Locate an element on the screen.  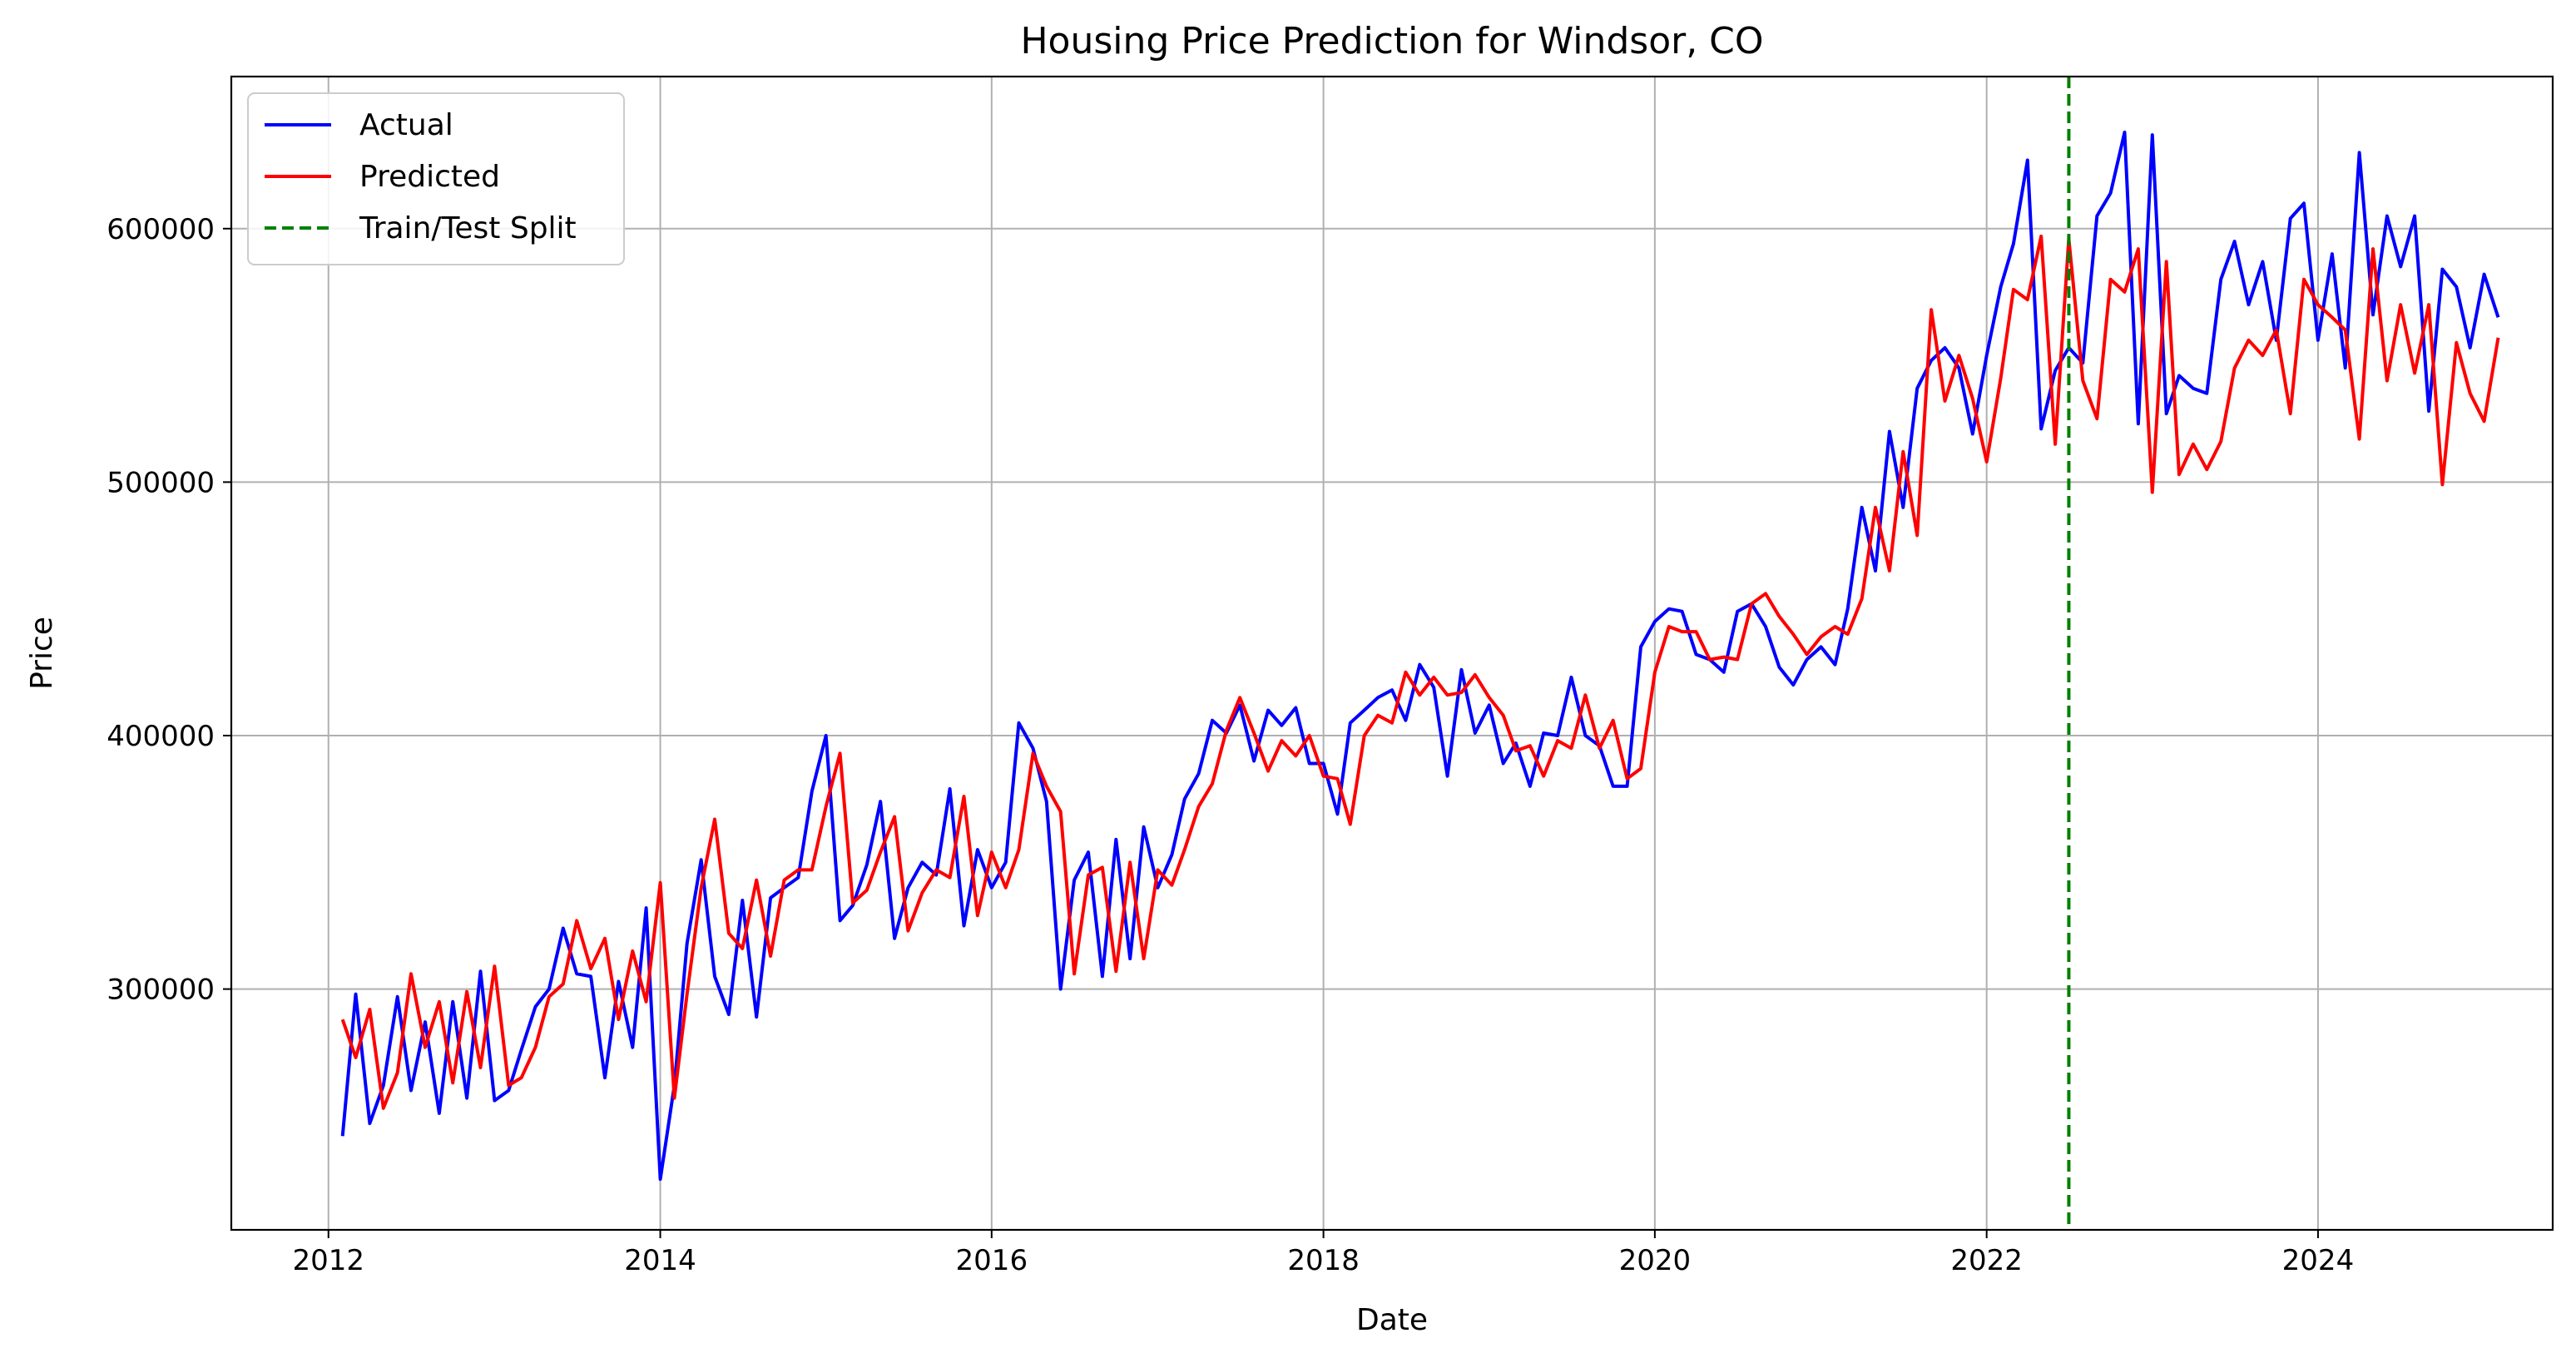
x-tick-label: 2018 is located at coordinates (1324, 1260).